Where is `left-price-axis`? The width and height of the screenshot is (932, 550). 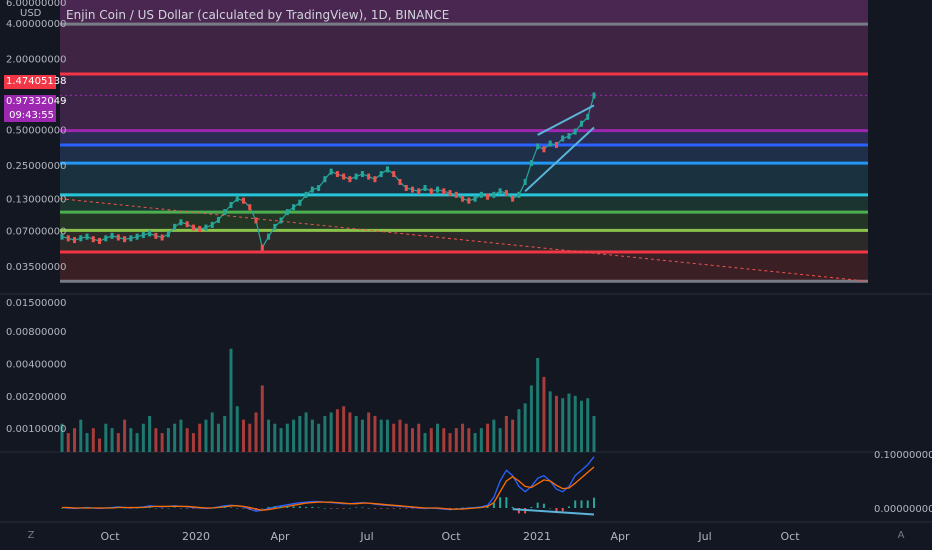
left-price-axis is located at coordinates (30, 275).